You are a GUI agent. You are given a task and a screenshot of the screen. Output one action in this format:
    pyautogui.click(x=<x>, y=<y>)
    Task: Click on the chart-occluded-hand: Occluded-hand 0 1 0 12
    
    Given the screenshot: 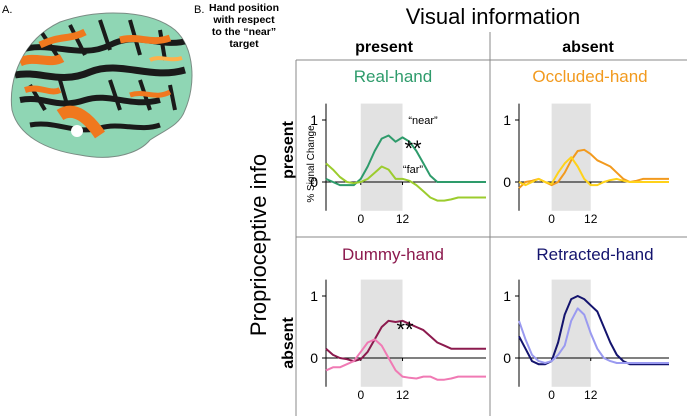 What is the action you would take?
    pyautogui.click(x=586, y=146)
    